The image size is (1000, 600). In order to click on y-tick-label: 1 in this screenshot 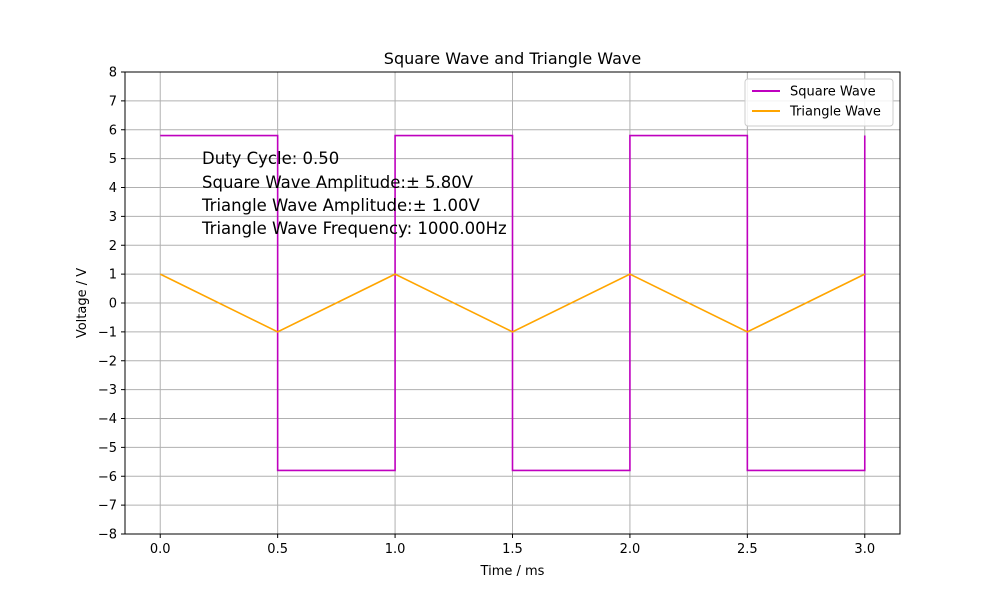, I will do `click(113, 275)`.